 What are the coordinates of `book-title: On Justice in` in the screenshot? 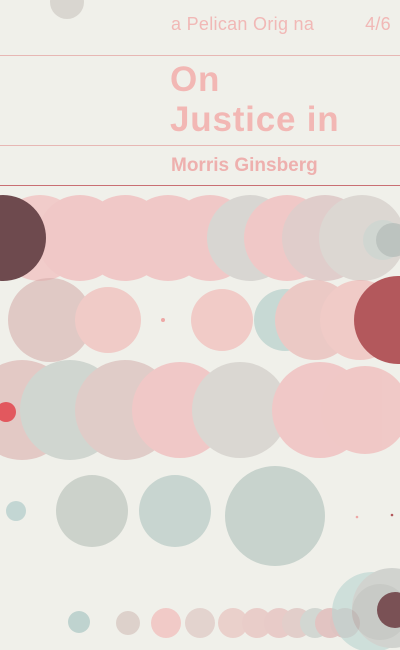 It's located at (284, 100).